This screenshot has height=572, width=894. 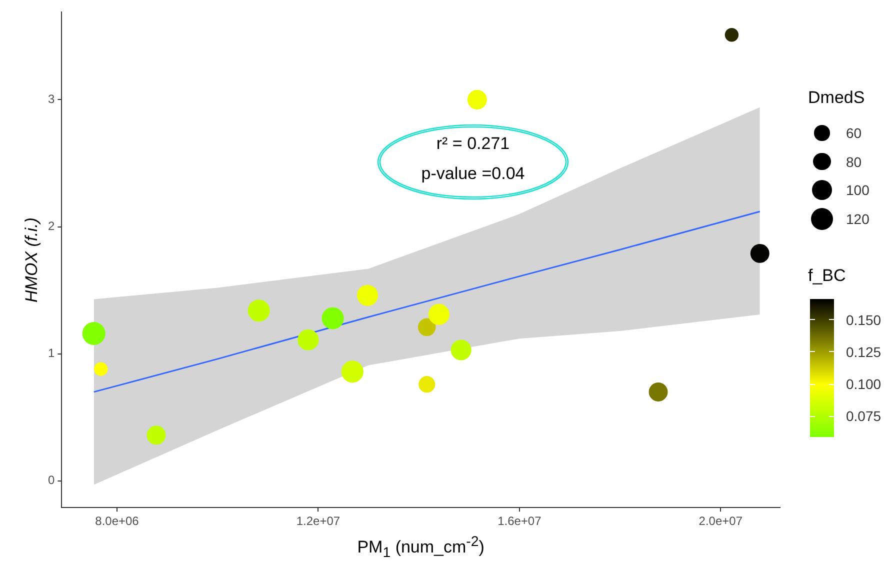 I want to click on legend-label: 120, so click(x=858, y=218).